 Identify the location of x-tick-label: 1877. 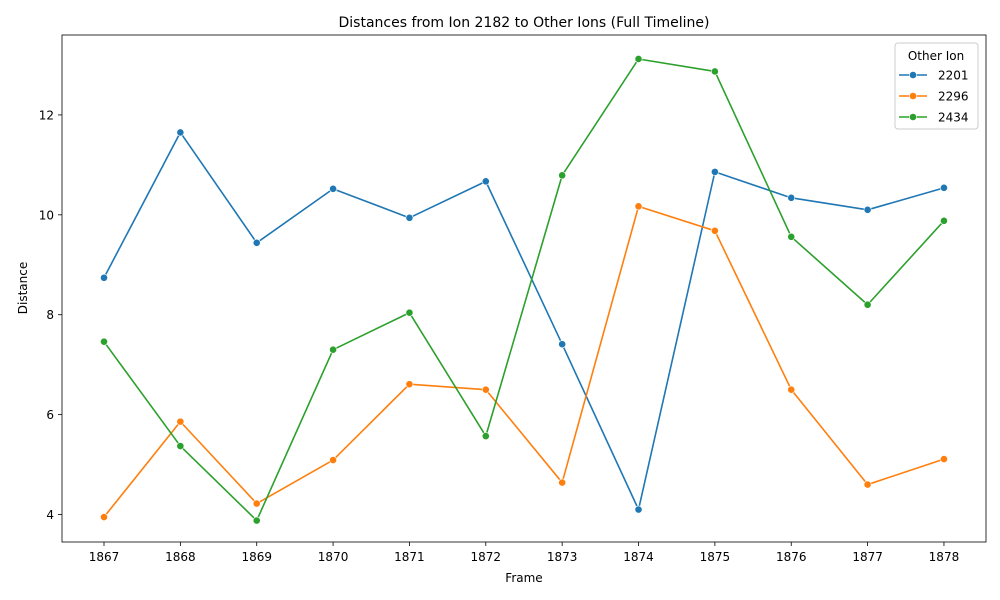
(867, 557).